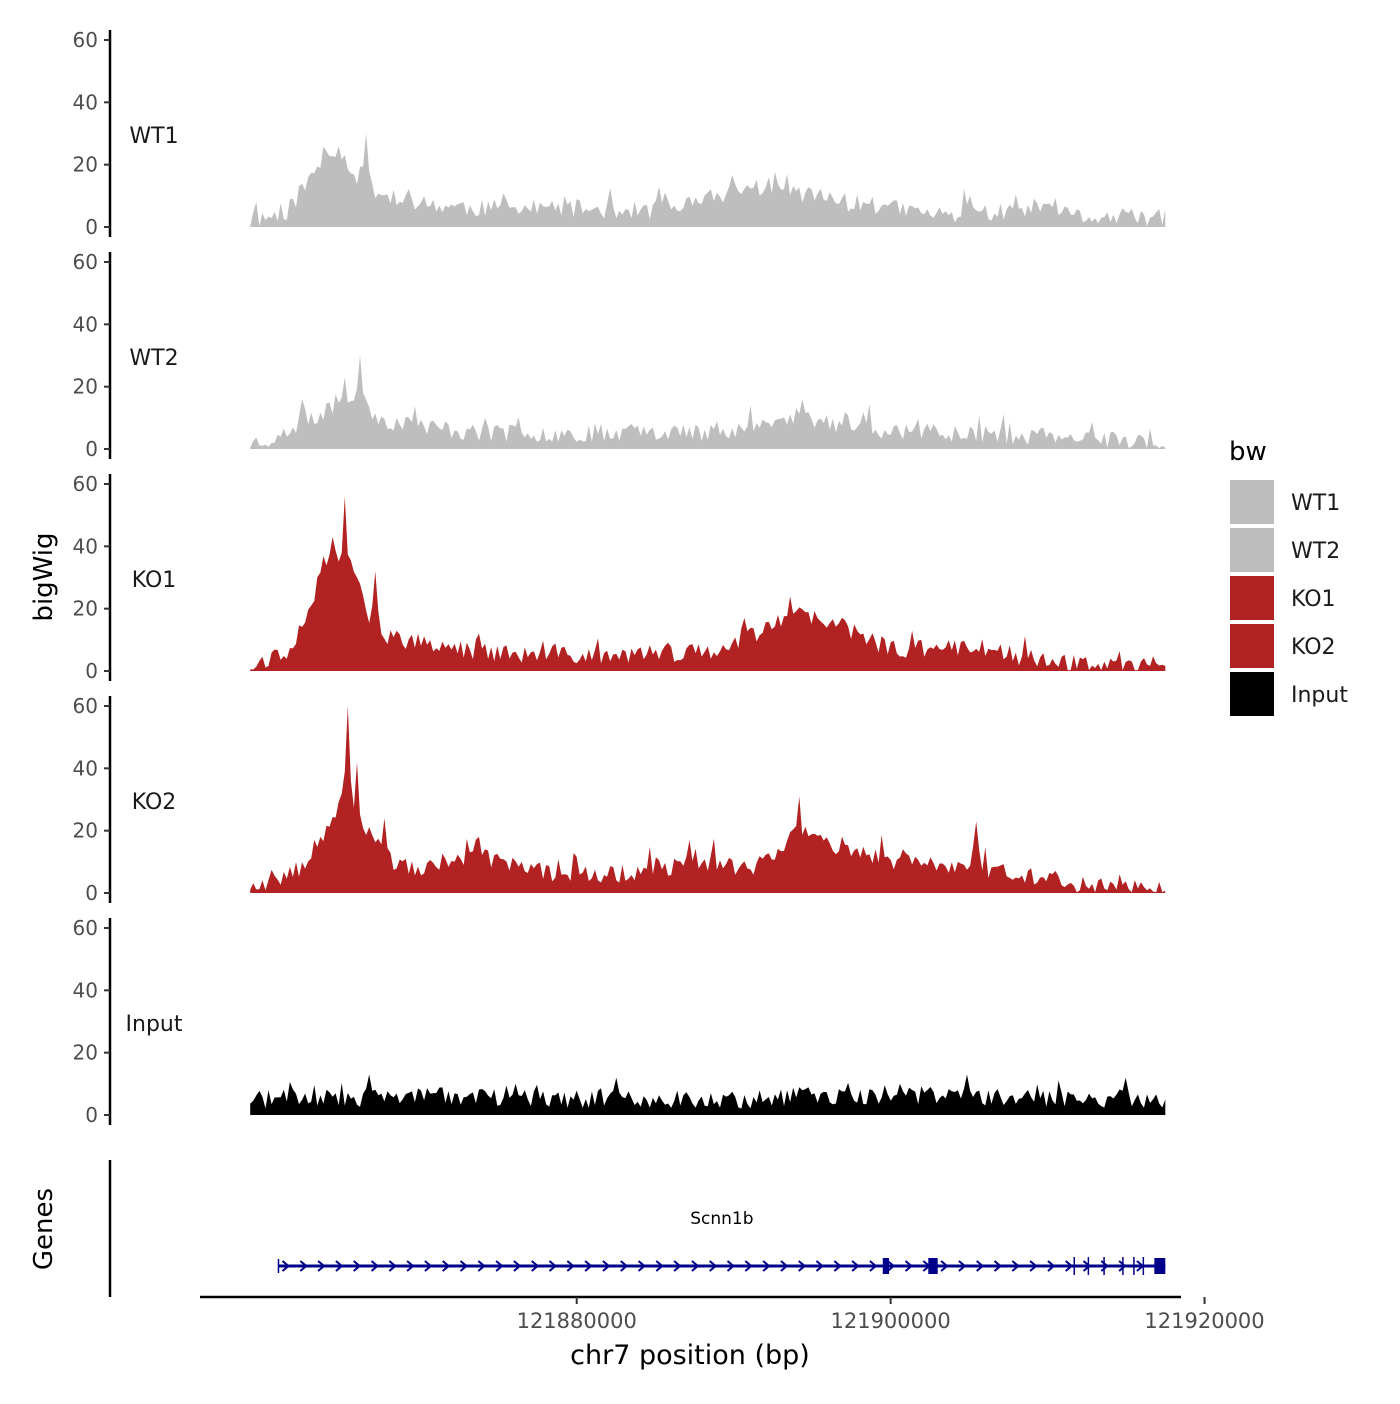  Describe the element at coordinates (1204, 1321) in the screenshot. I see `x-tick-label: 121920000` at that location.